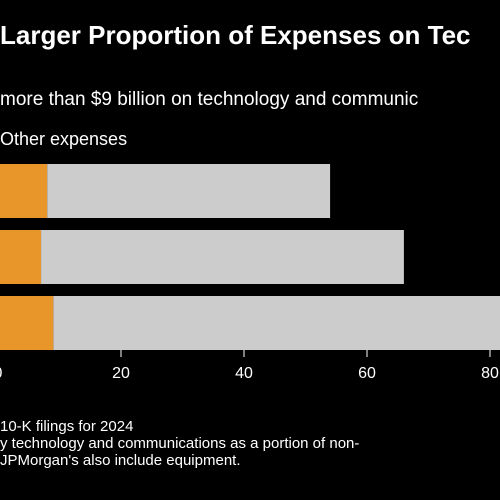 This screenshot has width=500, height=500. Describe the element at coordinates (235, 35) in the screenshot. I see `chart-title: Larger Proportion of Expenses on Tec` at that location.